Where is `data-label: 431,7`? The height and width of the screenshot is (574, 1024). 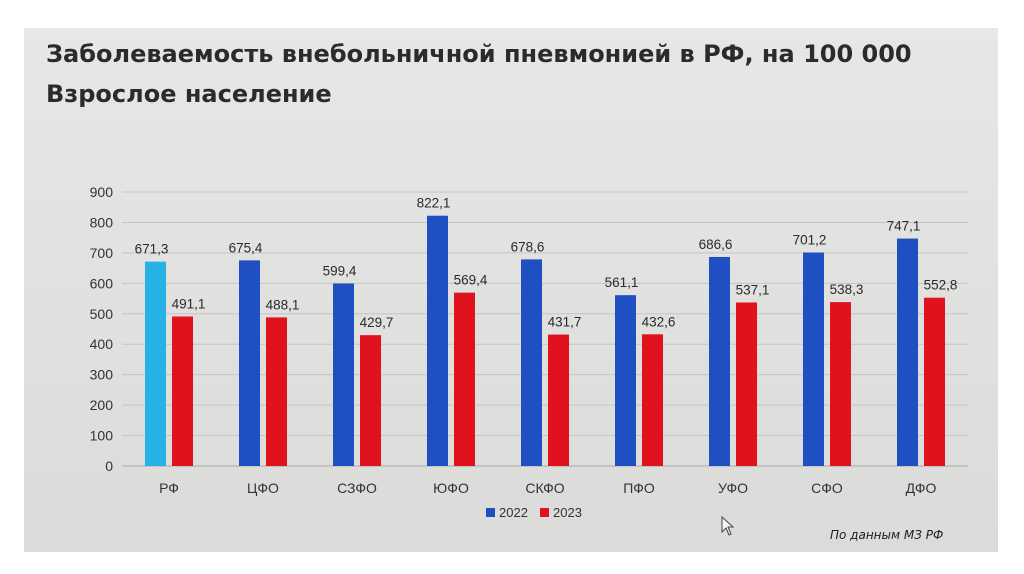 data-label: 431,7 is located at coordinates (565, 322).